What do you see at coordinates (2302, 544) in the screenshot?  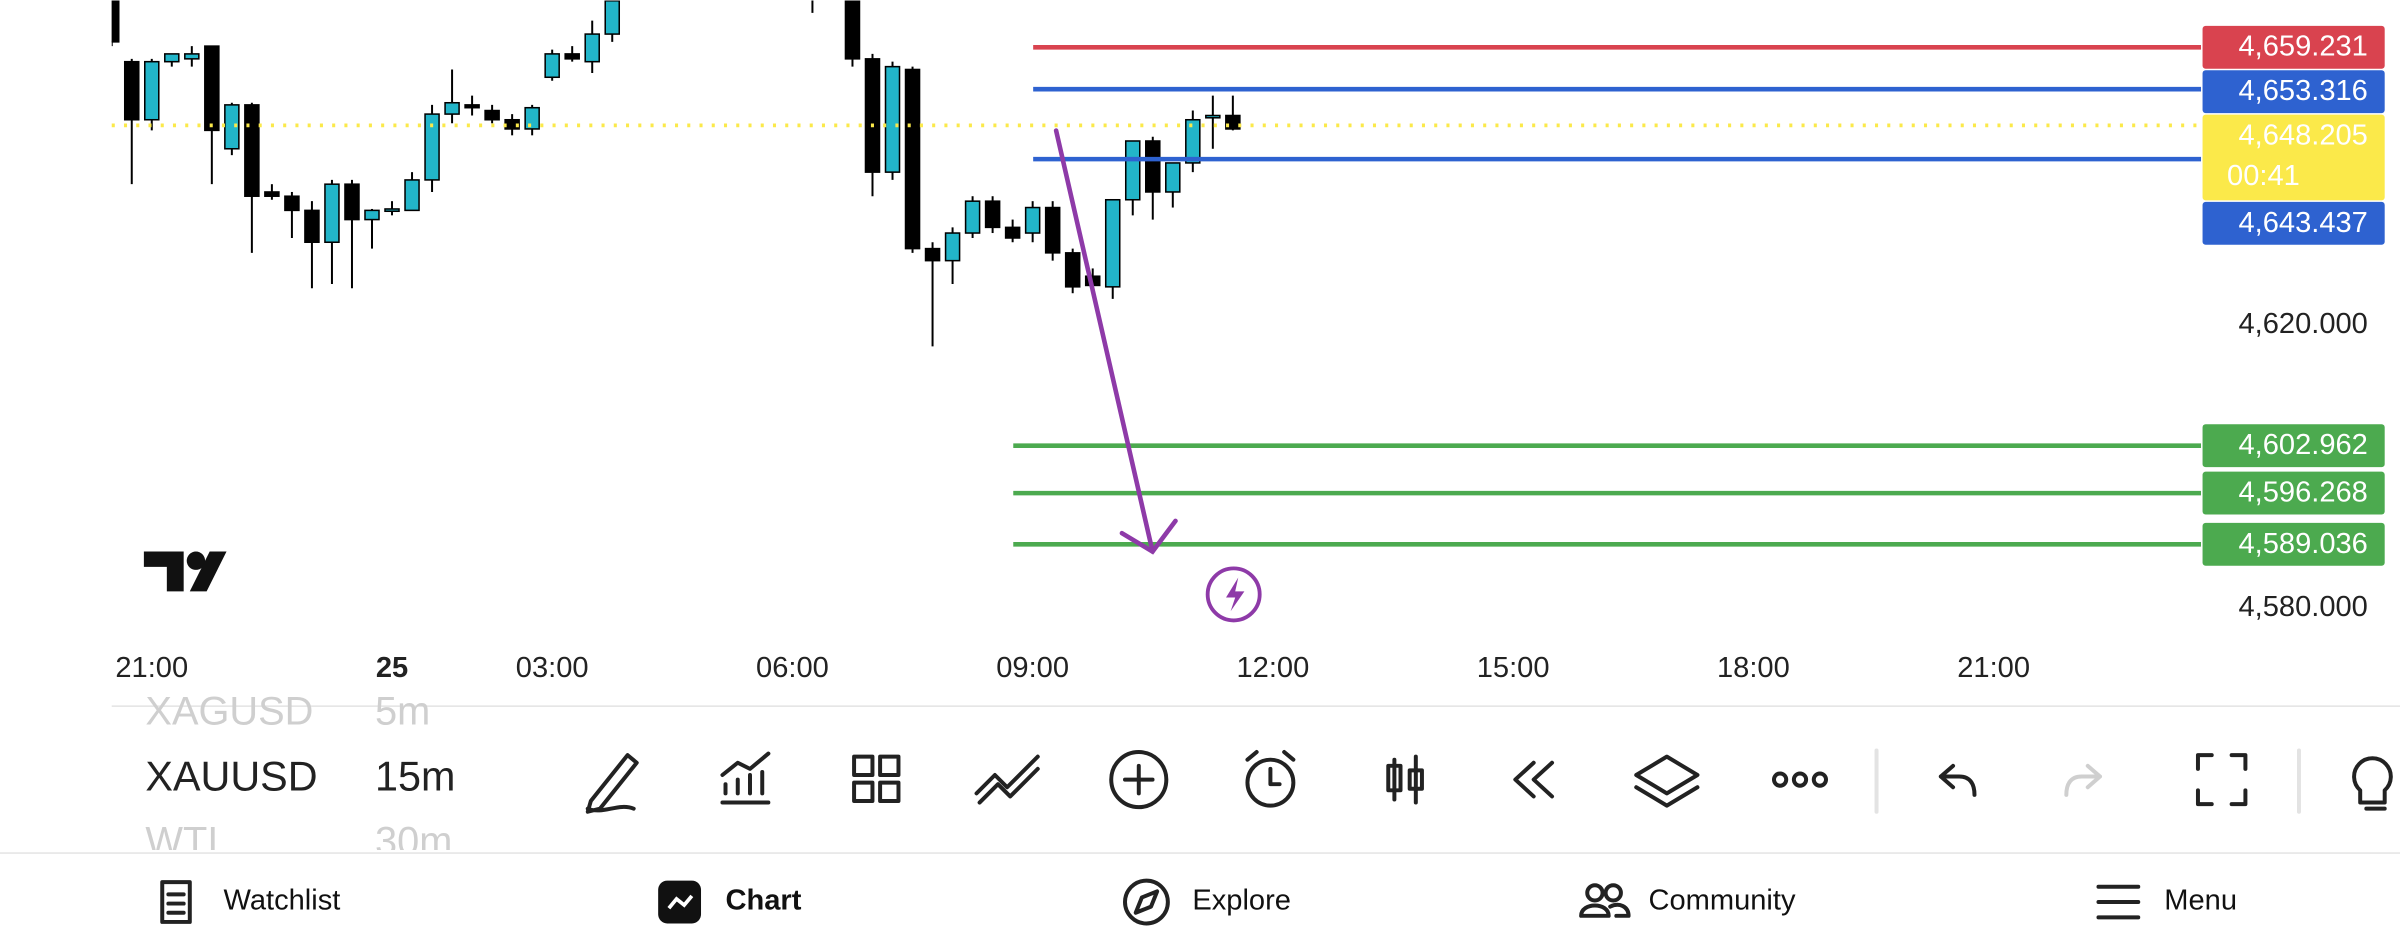 I see `price-label: 4,589.036` at bounding box center [2302, 544].